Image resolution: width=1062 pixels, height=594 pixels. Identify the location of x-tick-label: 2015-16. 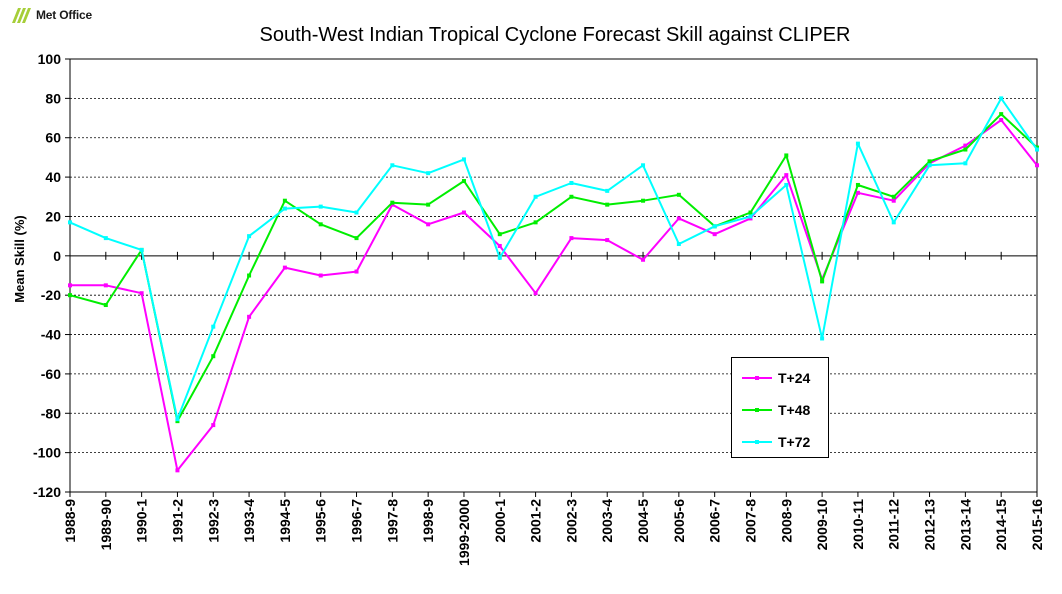
(1037, 525).